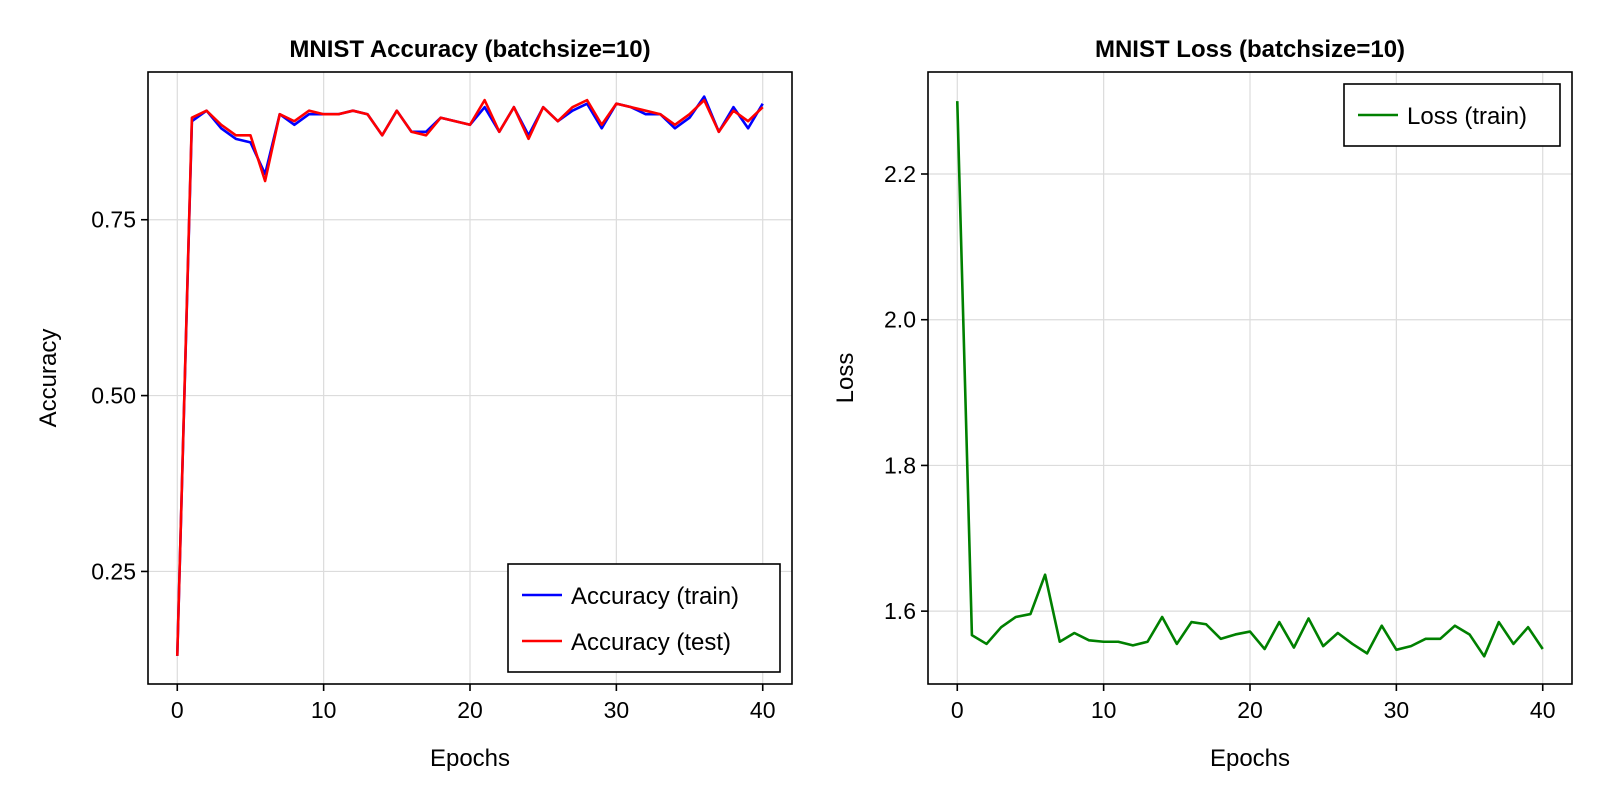 The image size is (1600, 800). Describe the element at coordinates (1397, 710) in the screenshot. I see `loss-x-tick-label: 30` at that location.